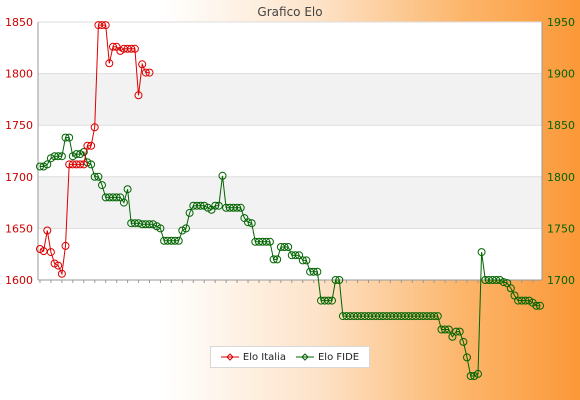 The width and height of the screenshot is (580, 400). What do you see at coordinates (19, 280) in the screenshot?
I see `left-tick-label: 1600` at bounding box center [19, 280].